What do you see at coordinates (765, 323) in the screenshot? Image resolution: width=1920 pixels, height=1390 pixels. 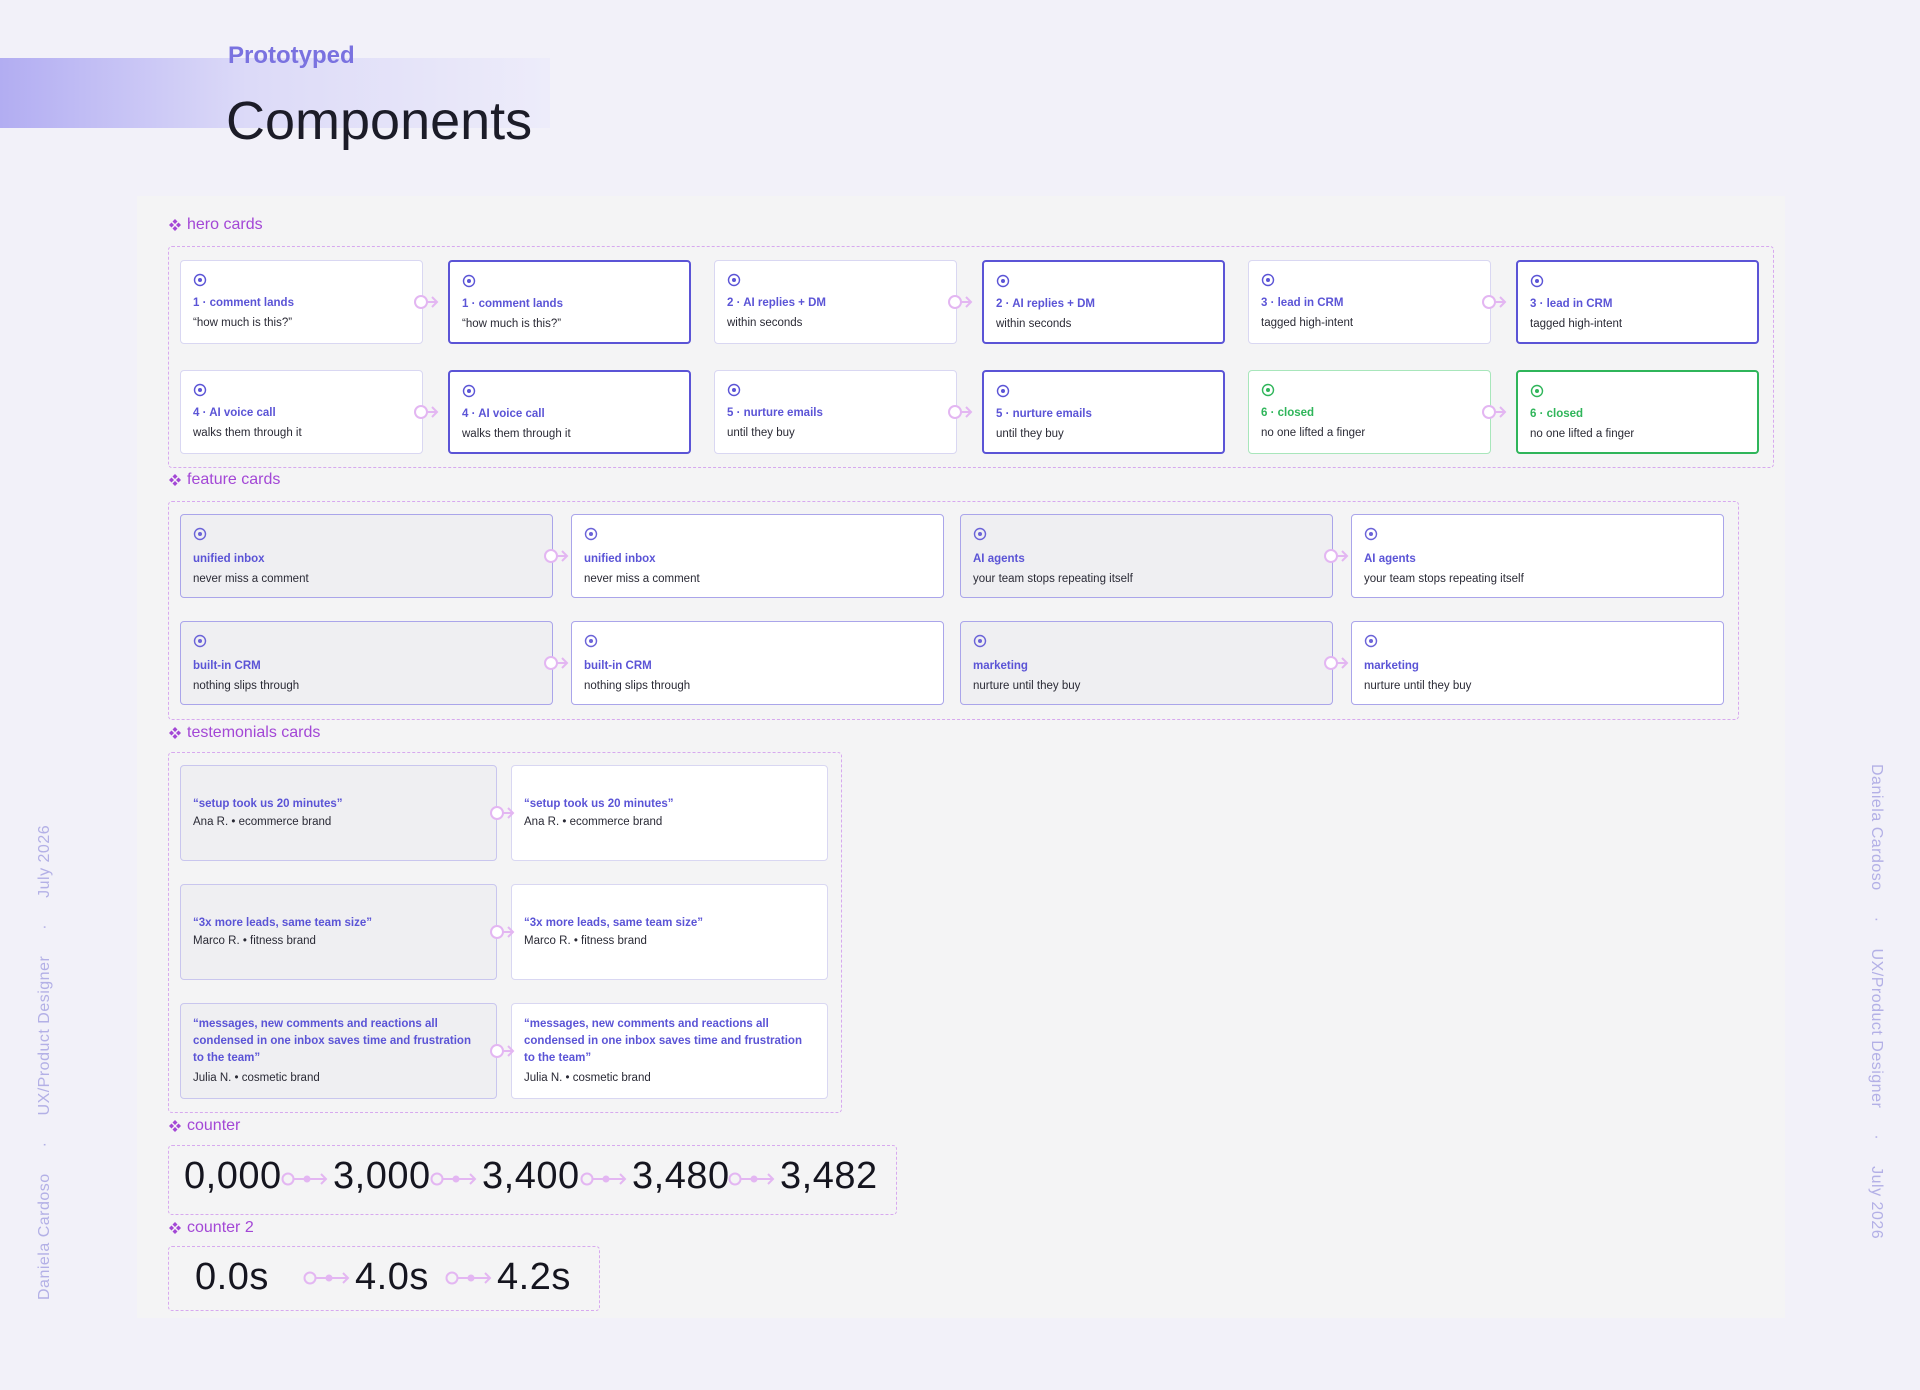 I see `card-text: within seconds` at bounding box center [765, 323].